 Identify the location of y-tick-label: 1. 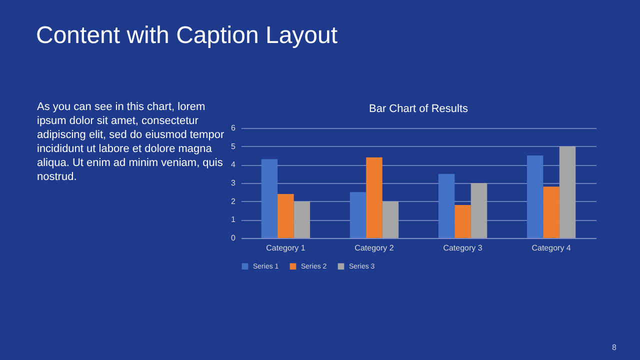
(233, 219).